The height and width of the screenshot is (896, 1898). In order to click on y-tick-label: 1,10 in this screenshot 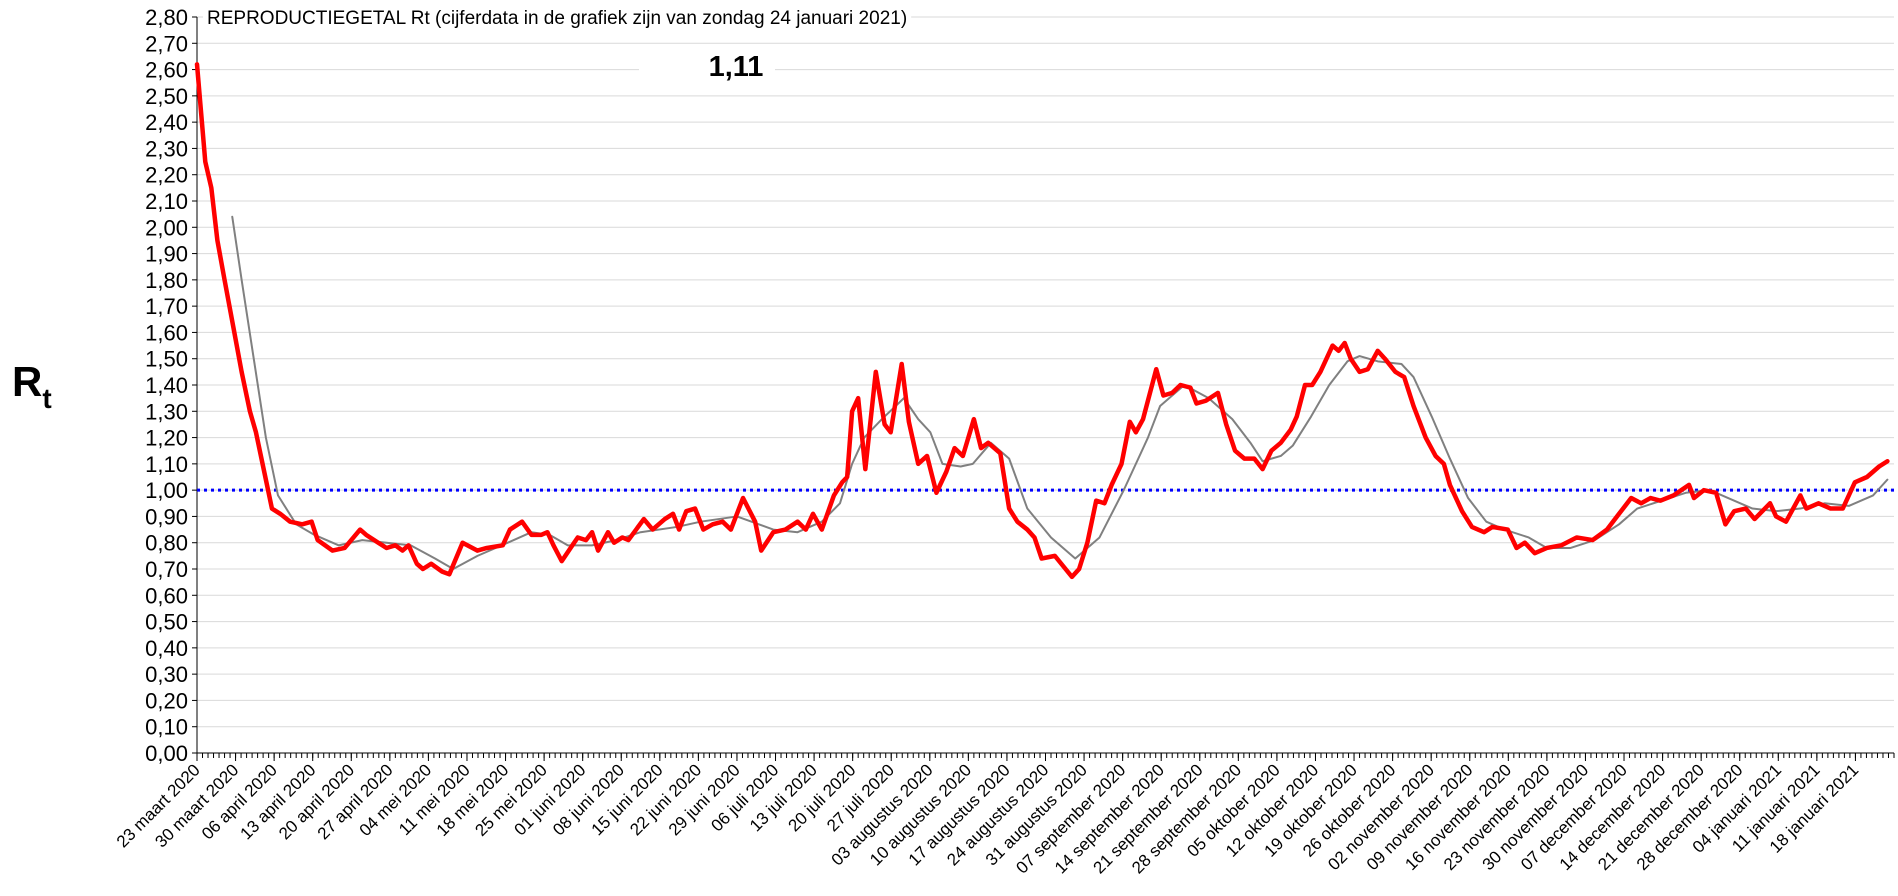, I will do `click(166, 464)`.